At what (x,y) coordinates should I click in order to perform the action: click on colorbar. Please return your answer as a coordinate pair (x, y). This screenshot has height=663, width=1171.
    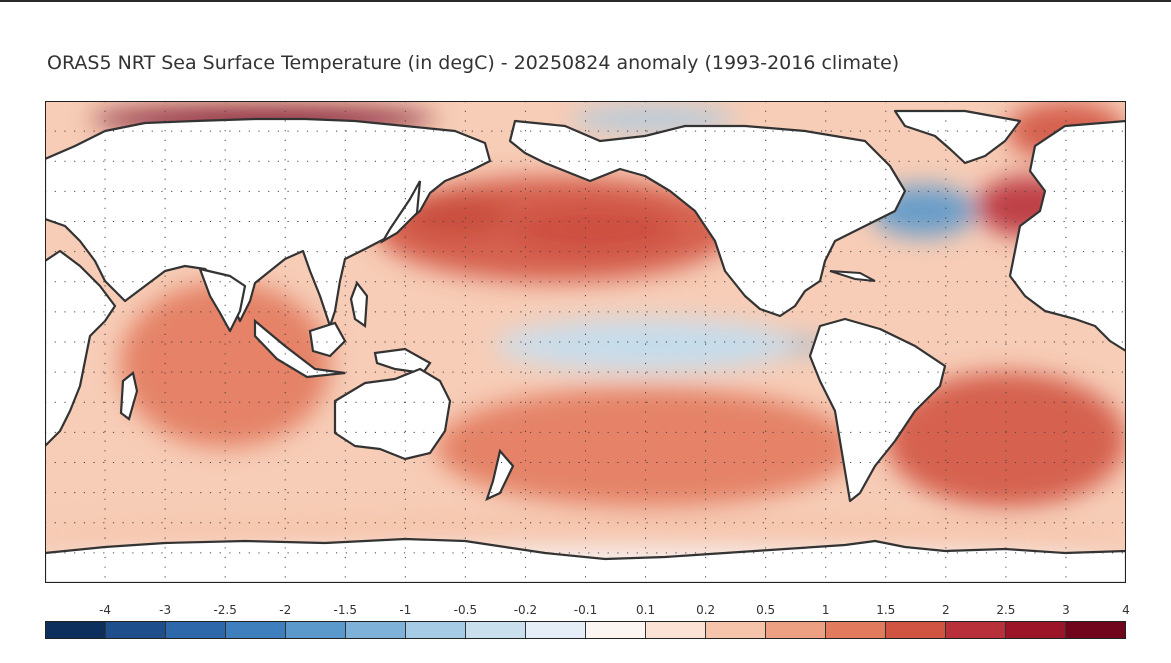
    Looking at the image, I should click on (585, 630).